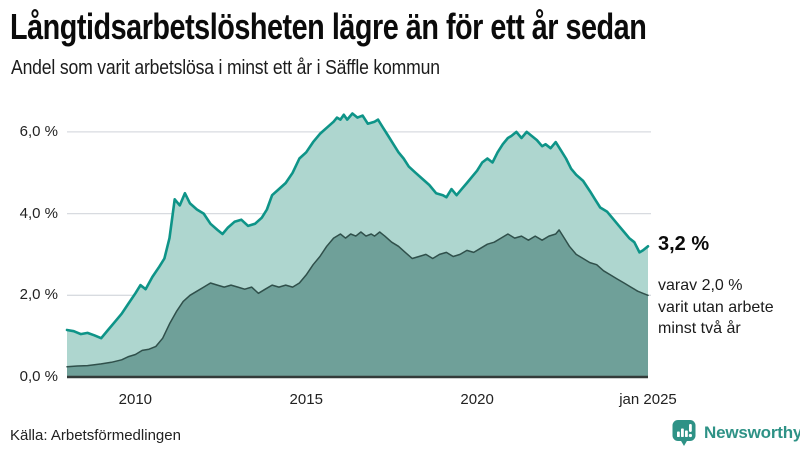 This screenshot has height=450, width=800. What do you see at coordinates (306, 399) in the screenshot?
I see `x-tick-label: 2015` at bounding box center [306, 399].